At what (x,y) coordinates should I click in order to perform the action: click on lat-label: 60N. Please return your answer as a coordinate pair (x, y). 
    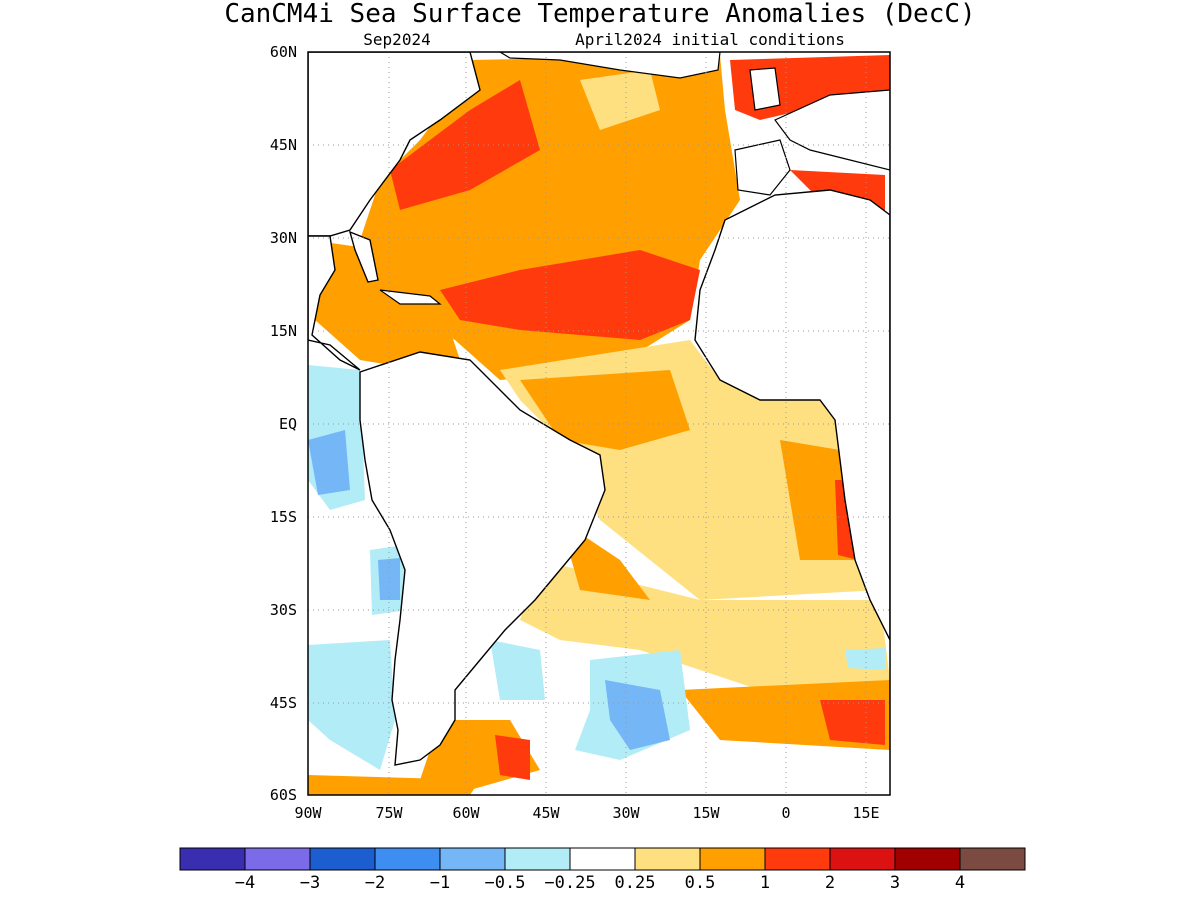
    Looking at the image, I should click on (283, 52).